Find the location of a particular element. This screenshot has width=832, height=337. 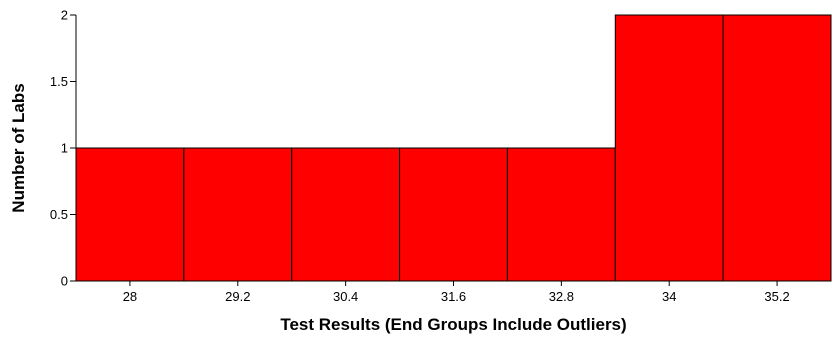

y-tick-label: 0.5 is located at coordinates (59, 214).